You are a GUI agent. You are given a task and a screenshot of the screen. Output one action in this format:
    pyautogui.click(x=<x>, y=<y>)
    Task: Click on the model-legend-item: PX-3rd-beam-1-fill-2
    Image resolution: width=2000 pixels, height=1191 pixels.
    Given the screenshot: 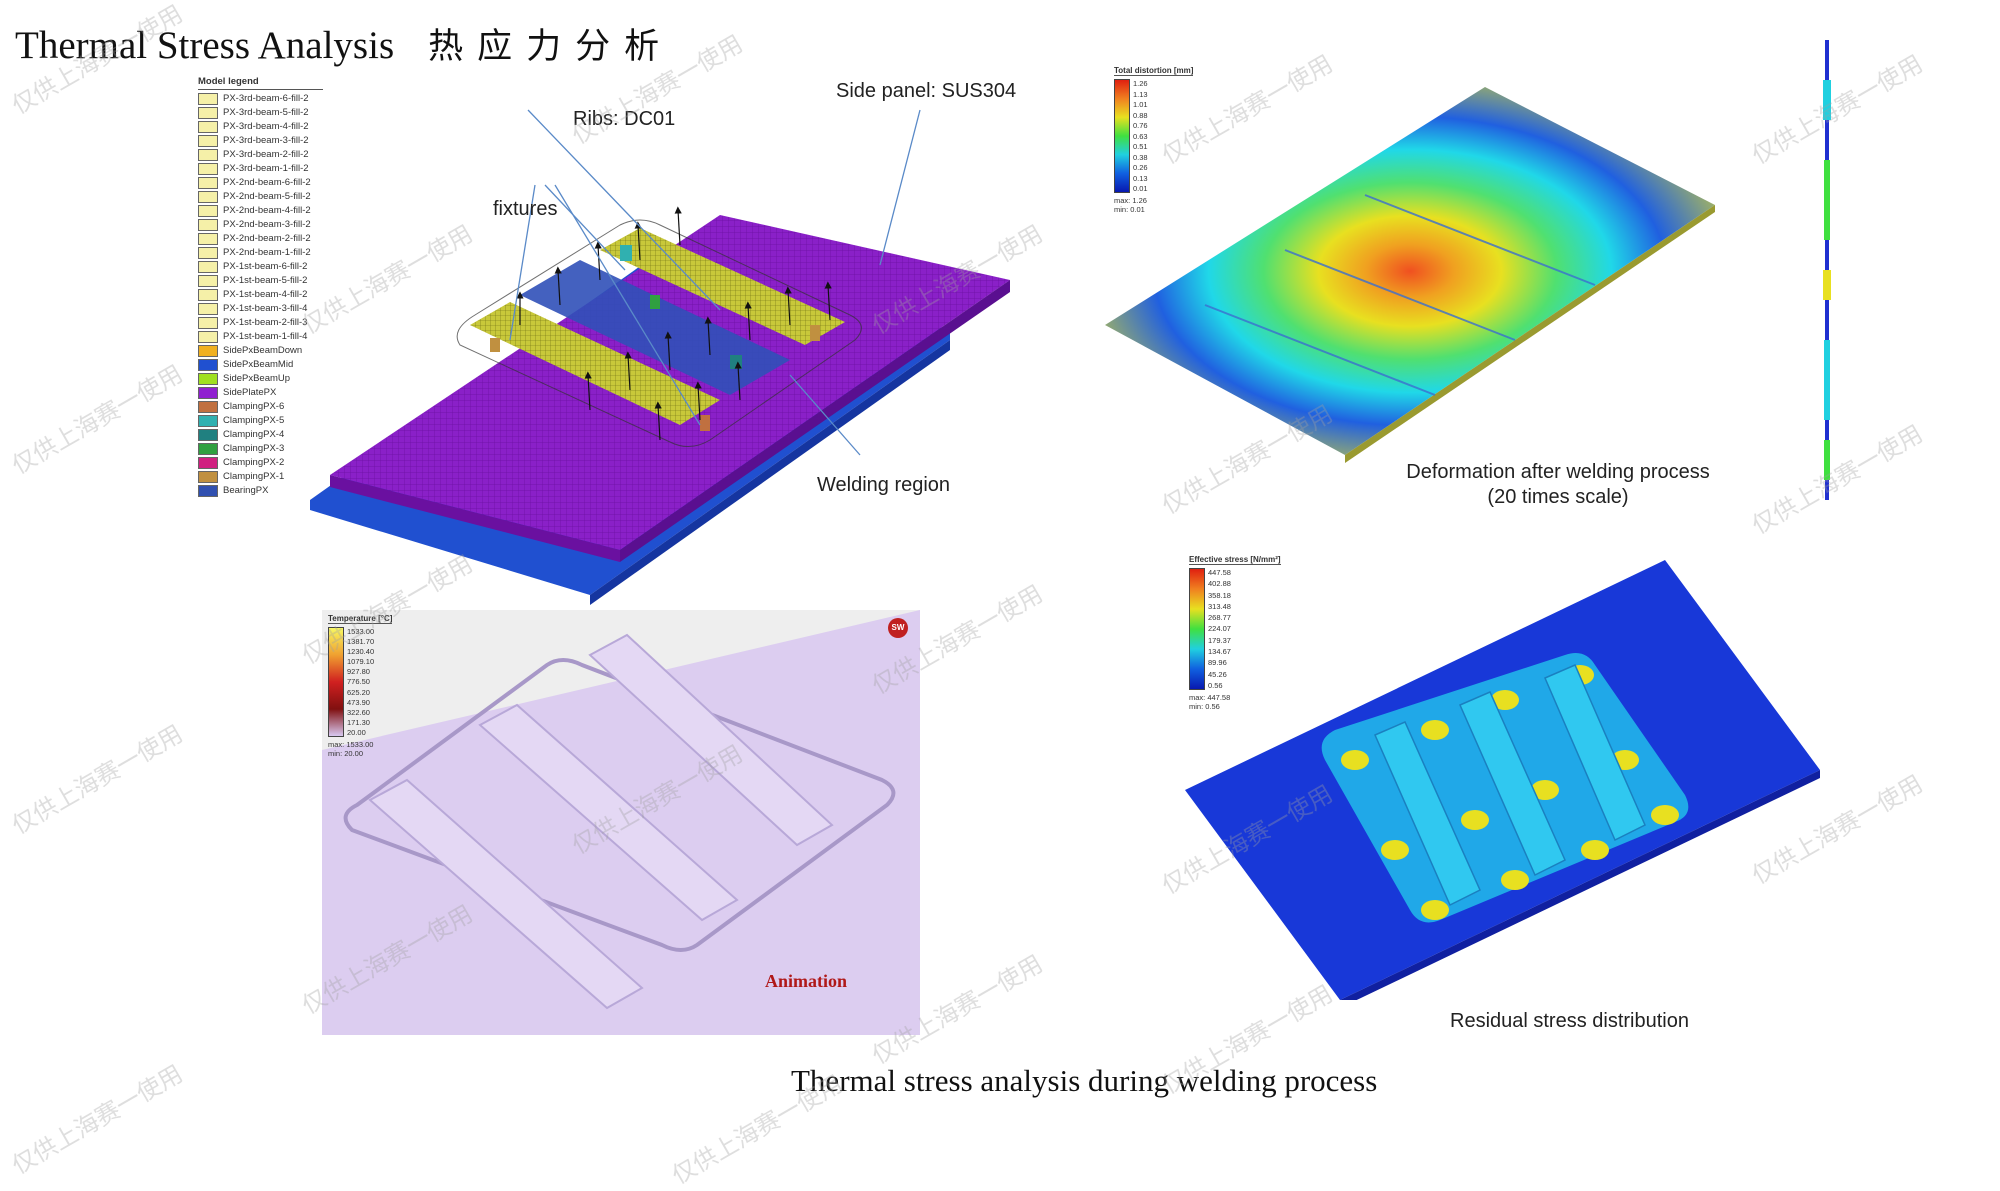 What is the action you would take?
    pyautogui.click(x=260, y=169)
    